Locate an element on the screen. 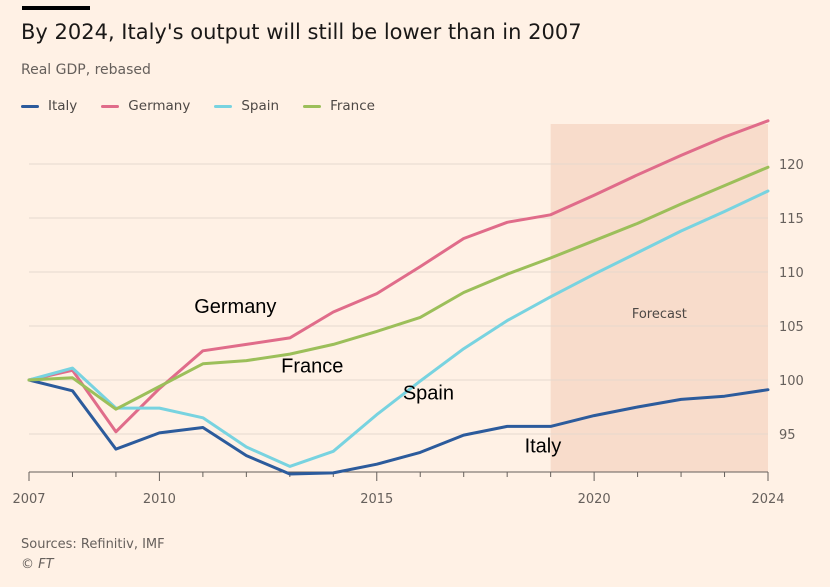 This screenshot has height=587, width=830. y-tick-label: 120 is located at coordinates (791, 165).